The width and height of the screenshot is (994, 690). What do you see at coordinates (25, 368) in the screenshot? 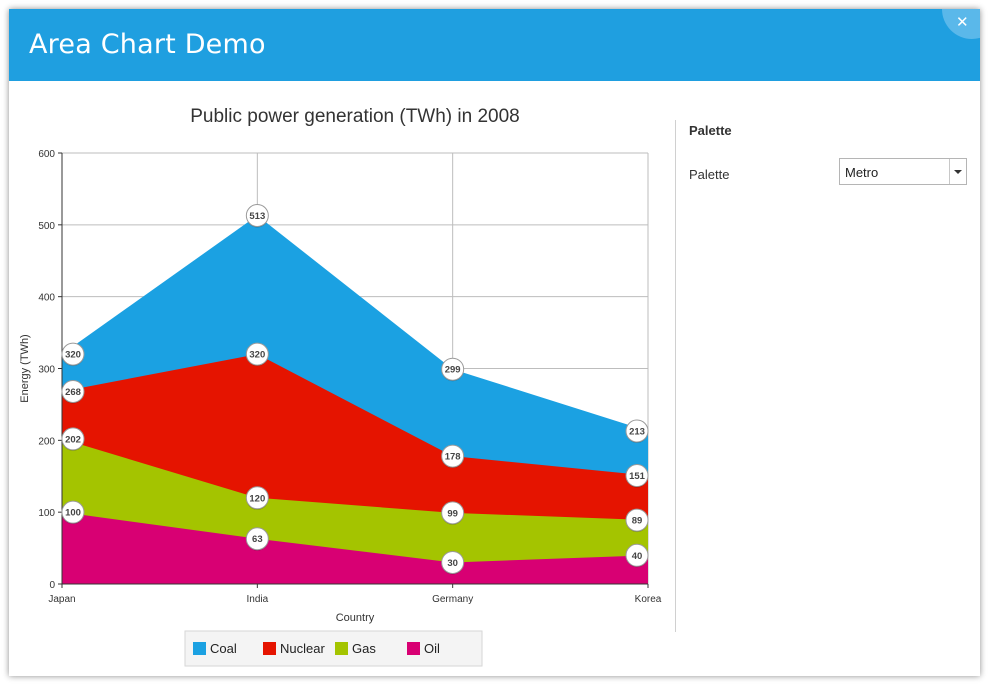
I see `y-axis-title: Energy (TWh)` at bounding box center [25, 368].